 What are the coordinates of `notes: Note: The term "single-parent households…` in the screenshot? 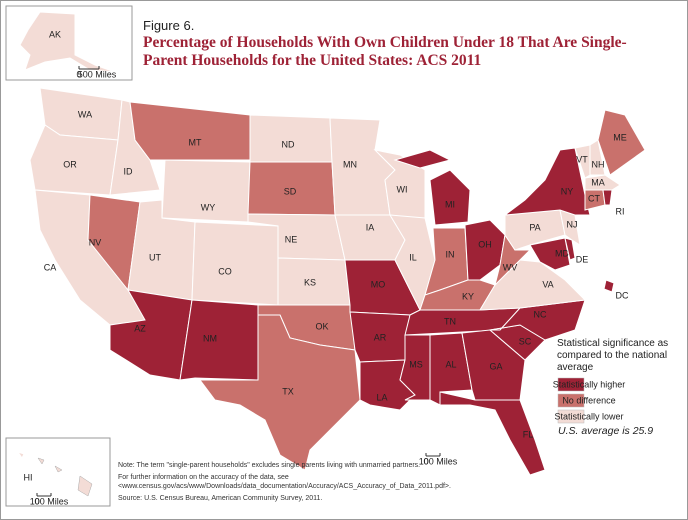 It's located at (308, 485).